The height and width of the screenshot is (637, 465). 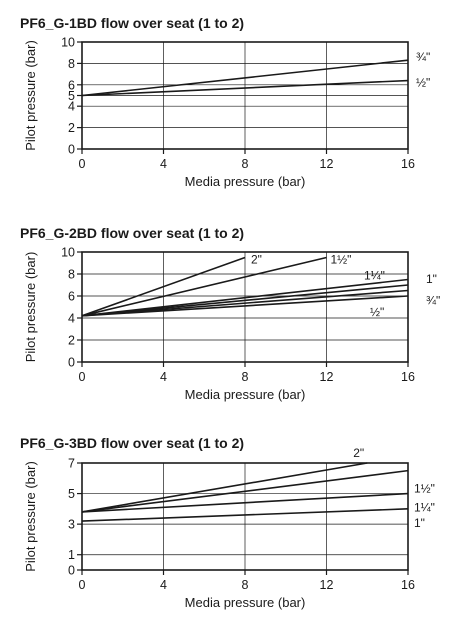 I want to click on chart-title: PF6_G-1BD flow over seat (1 to 2), so click(x=132, y=23).